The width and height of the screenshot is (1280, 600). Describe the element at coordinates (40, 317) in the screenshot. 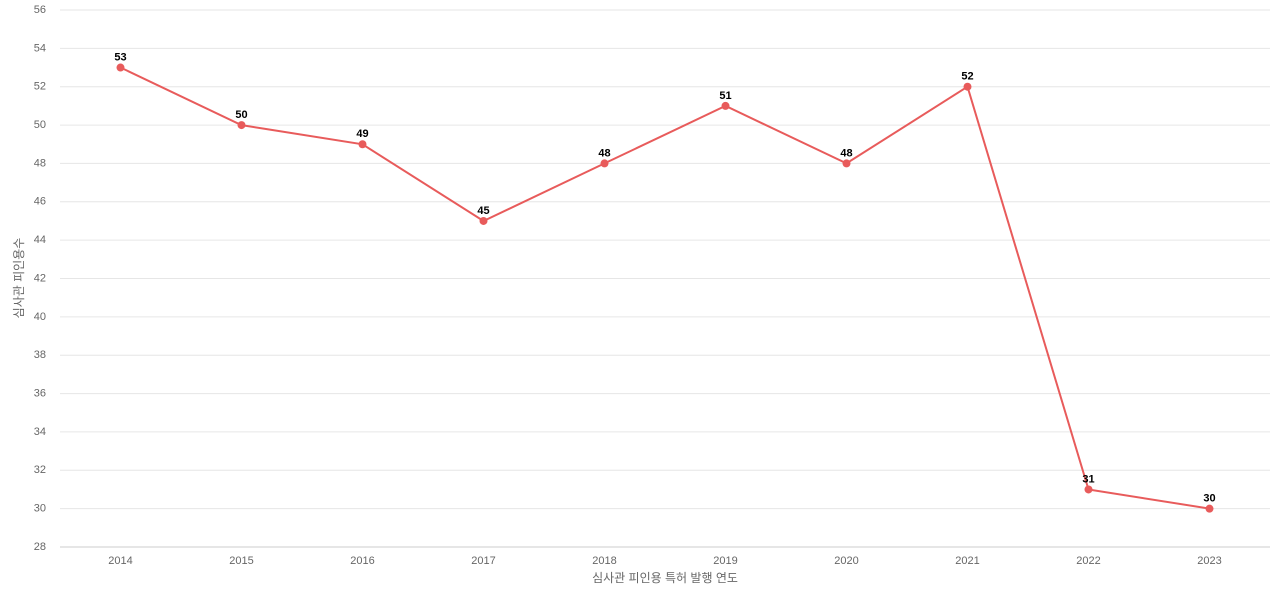

I see `y-tick-label: 40` at that location.